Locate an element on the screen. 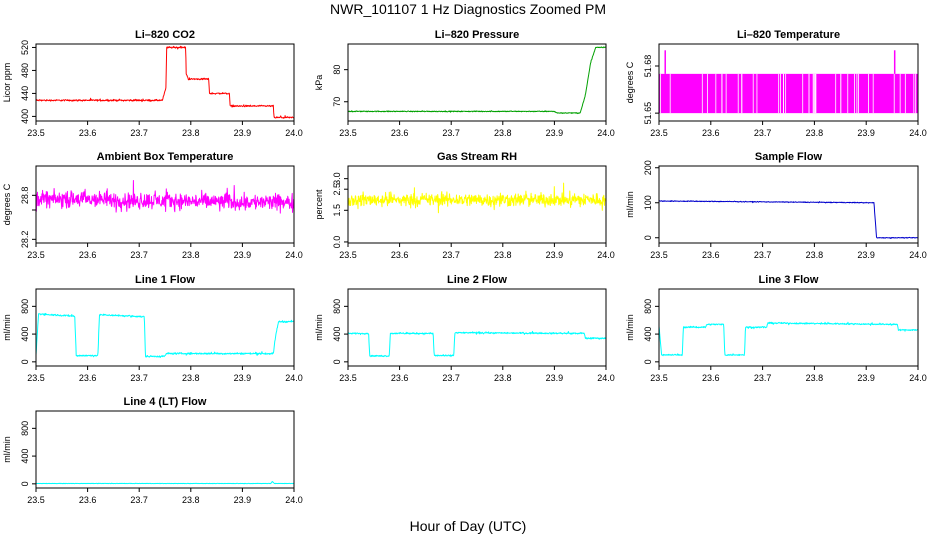 This screenshot has height=540, width=936. y-tick-label: 3.0 is located at coordinates (337, 178).